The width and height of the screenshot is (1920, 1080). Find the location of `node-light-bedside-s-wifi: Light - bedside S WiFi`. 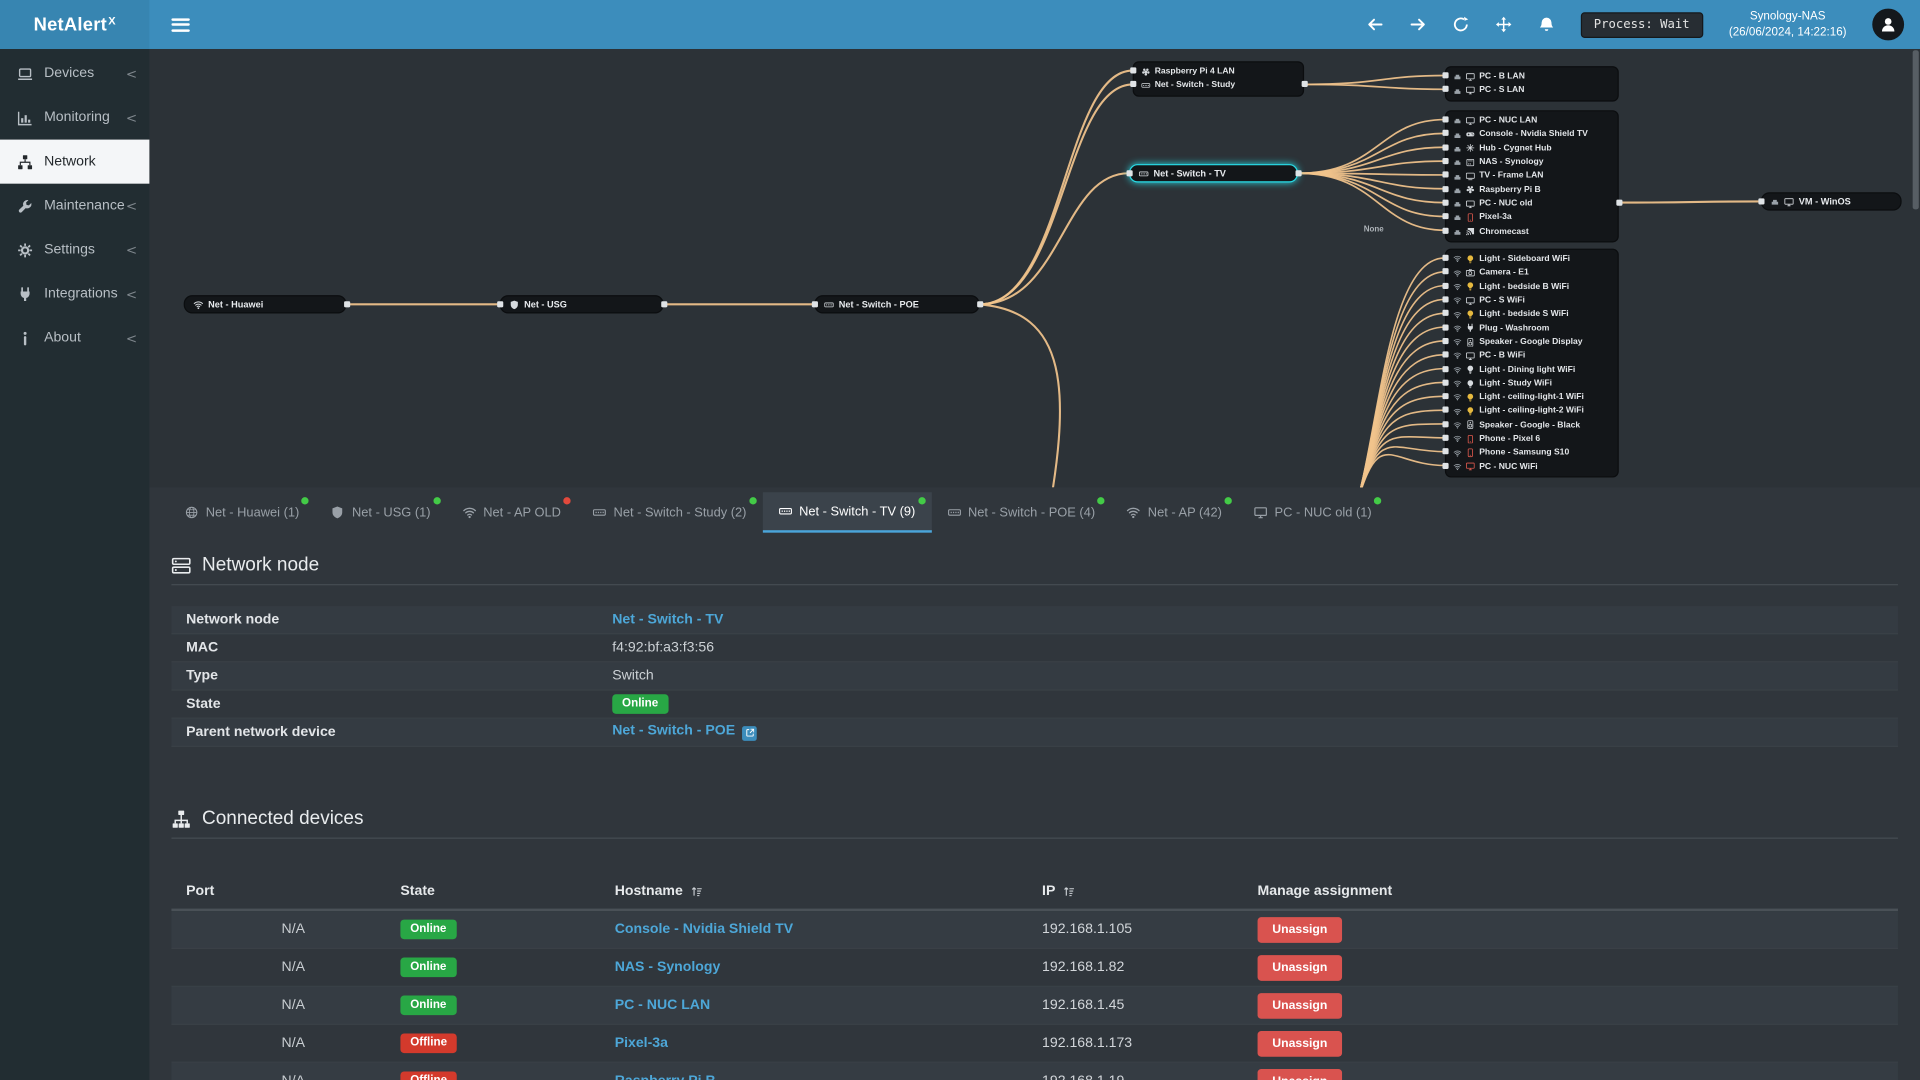

node-light-bedside-s-wifi: Light - bedside S WiFi is located at coordinates (1531, 315).